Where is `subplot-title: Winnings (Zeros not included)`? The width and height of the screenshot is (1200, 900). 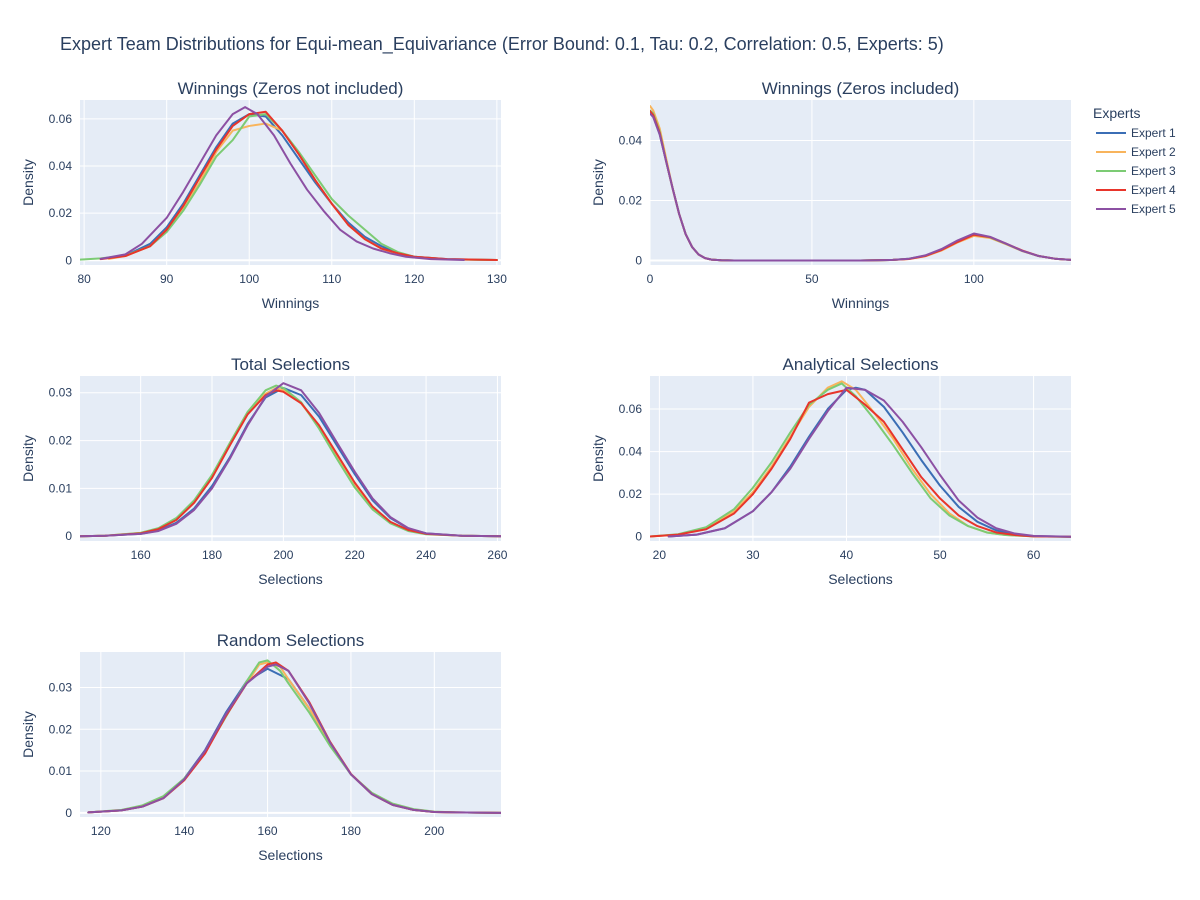 subplot-title: Winnings (Zeros not included) is located at coordinates (291, 88).